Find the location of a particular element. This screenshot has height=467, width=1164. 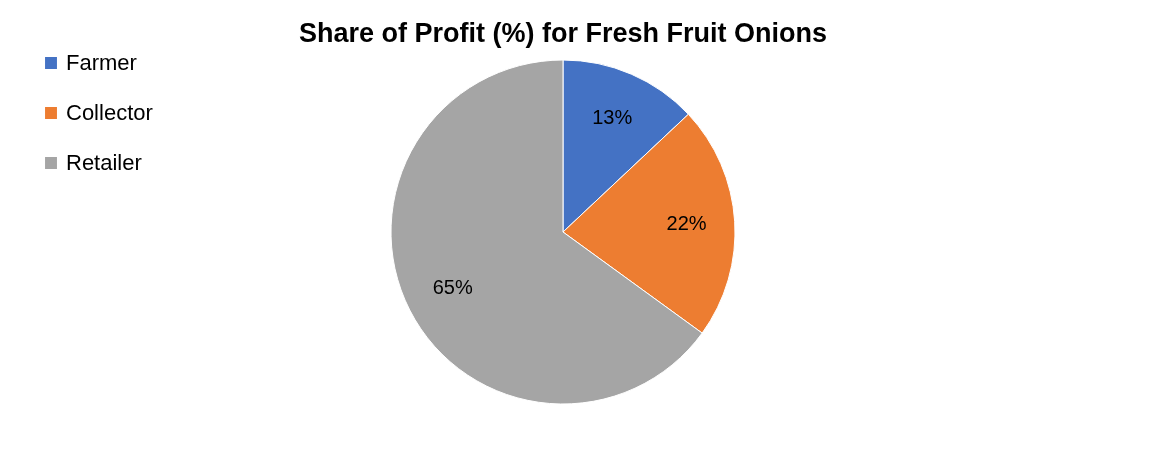

legend-label: Retailer is located at coordinates (104, 162).